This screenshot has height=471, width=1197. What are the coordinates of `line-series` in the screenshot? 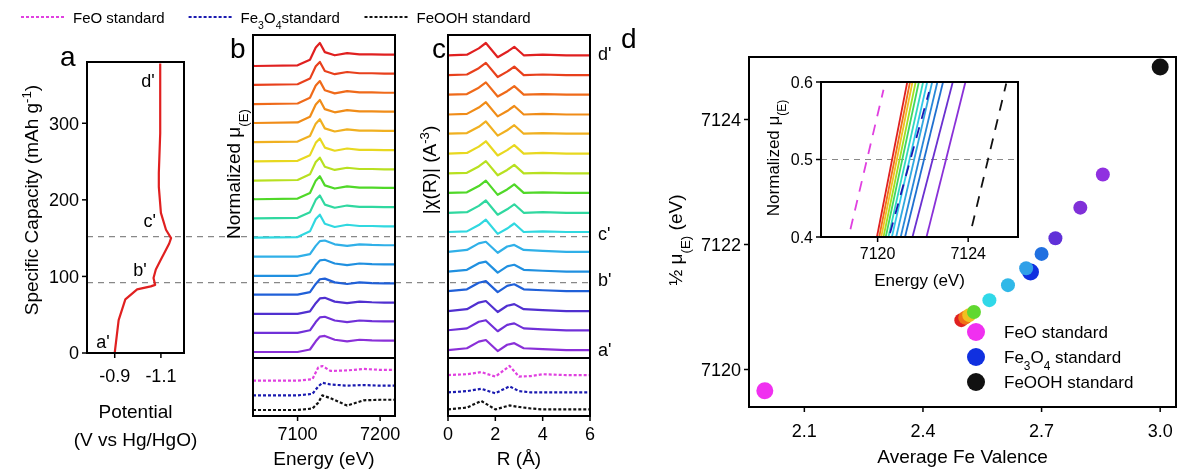 It's located at (143, 207).